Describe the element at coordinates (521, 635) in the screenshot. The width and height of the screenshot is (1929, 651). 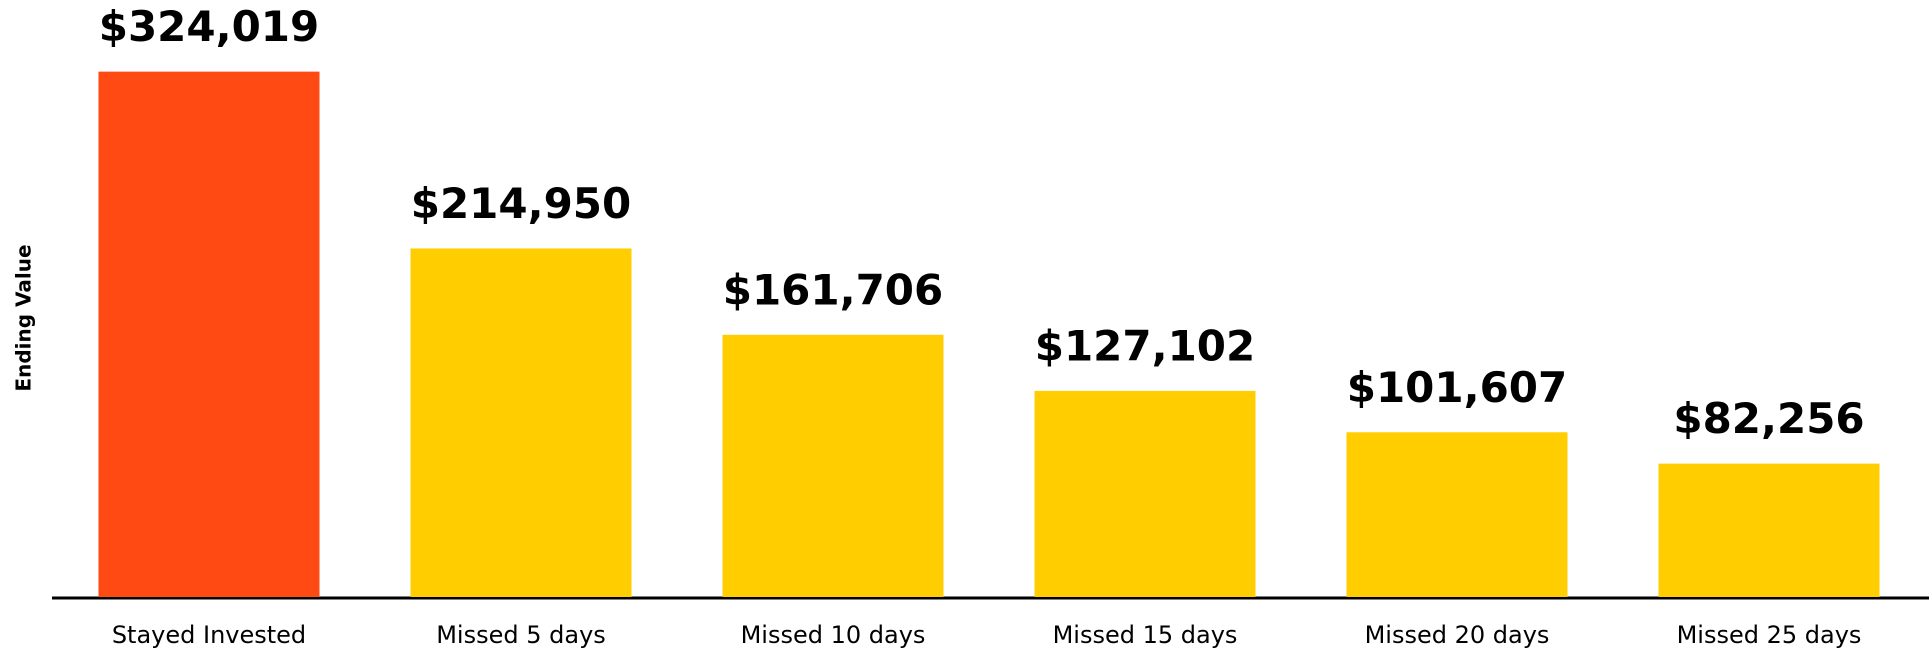
I see `x-tick-label: Missed 5 days` at that location.